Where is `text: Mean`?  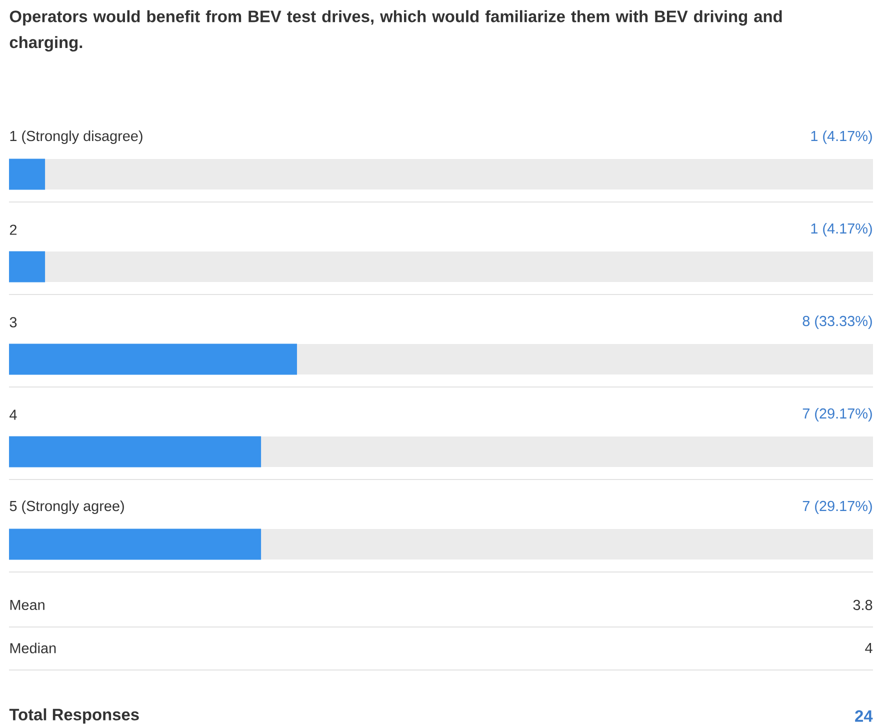 text: Mean is located at coordinates (27, 605).